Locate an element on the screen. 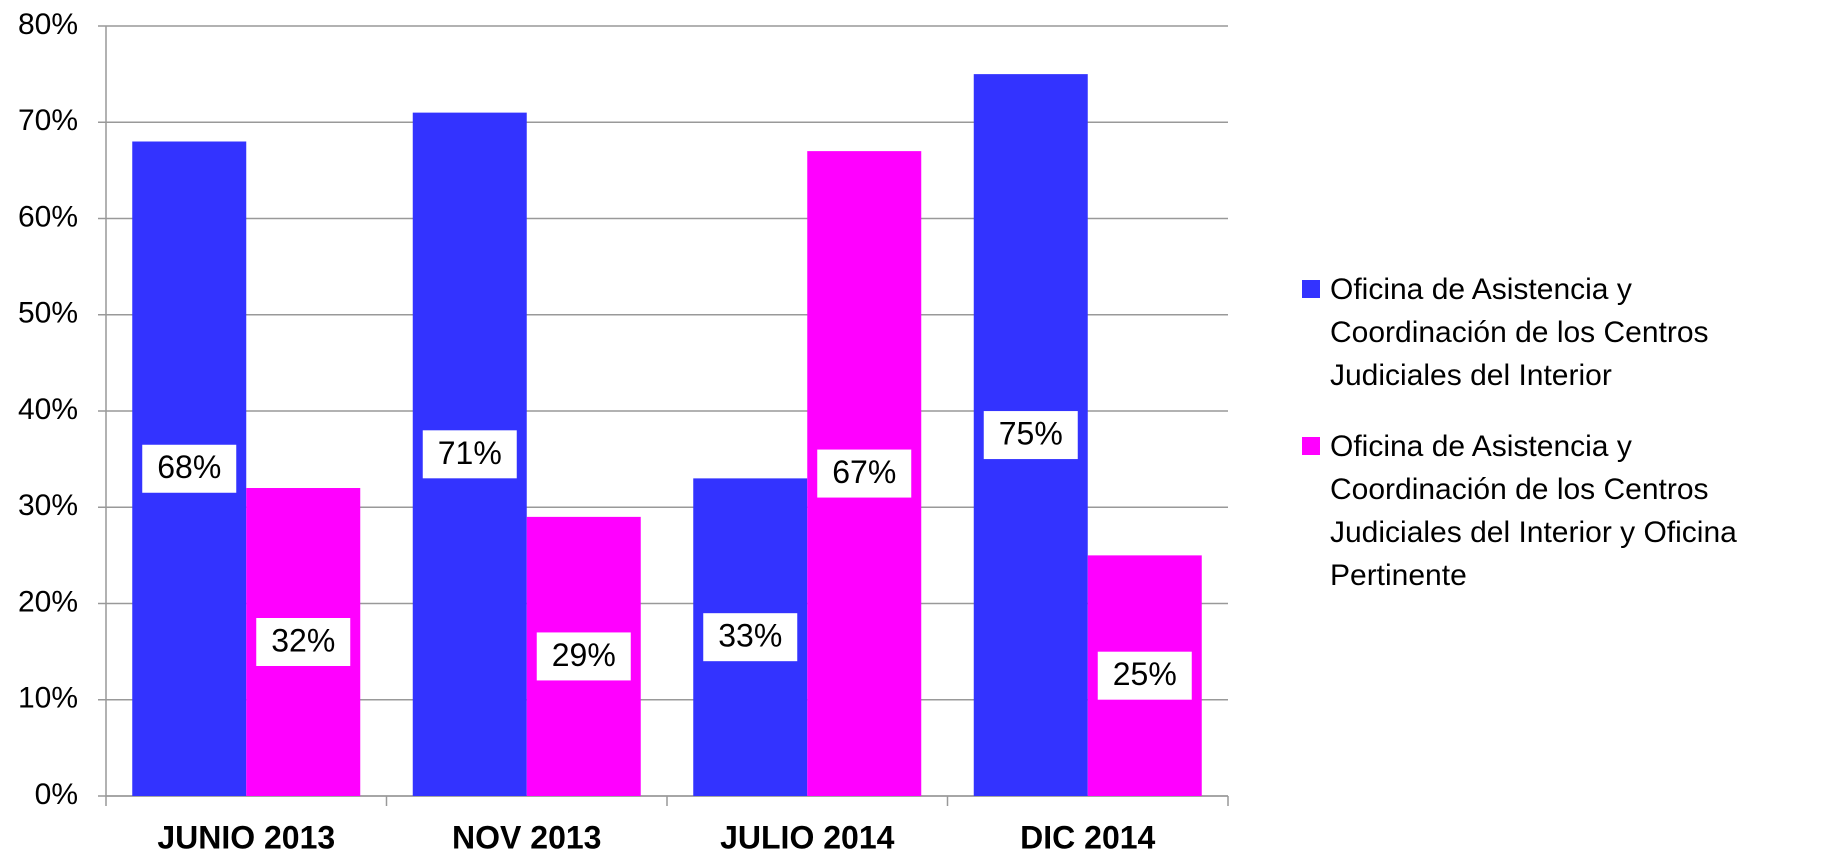 The height and width of the screenshot is (855, 1839). y-tick-label: 40% is located at coordinates (48, 409).